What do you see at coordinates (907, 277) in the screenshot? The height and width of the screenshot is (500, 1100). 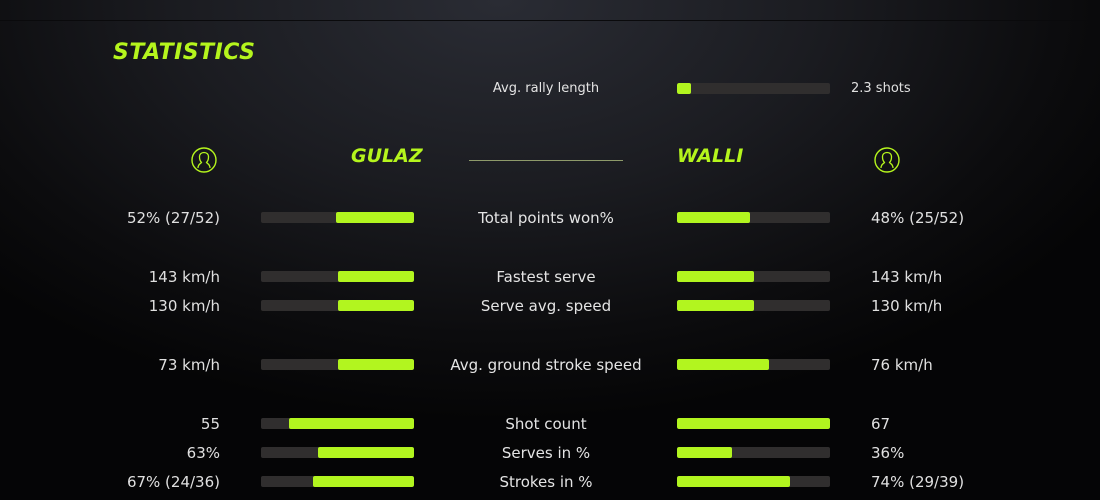 I see `right-value: 143 km/h` at bounding box center [907, 277].